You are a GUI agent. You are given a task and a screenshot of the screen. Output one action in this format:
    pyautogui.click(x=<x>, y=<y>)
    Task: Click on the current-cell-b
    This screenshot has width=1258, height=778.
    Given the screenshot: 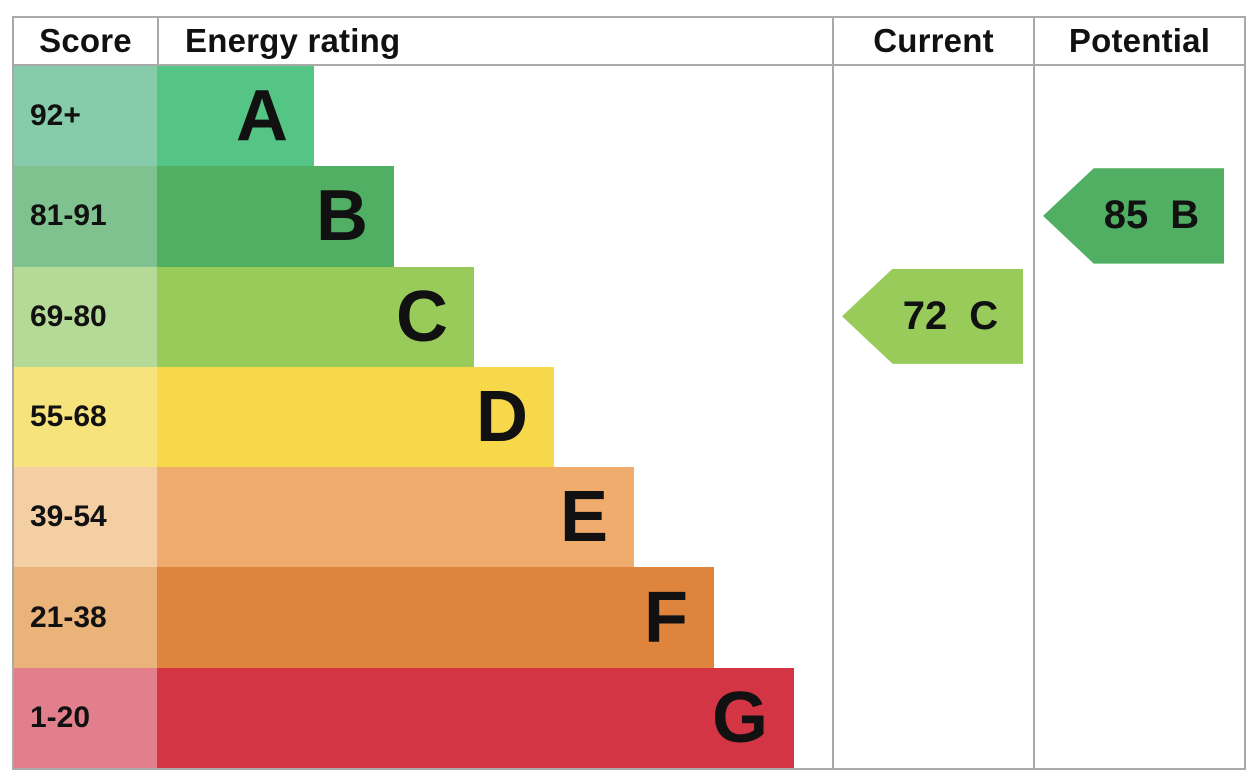 What is the action you would take?
    pyautogui.click(x=932, y=216)
    